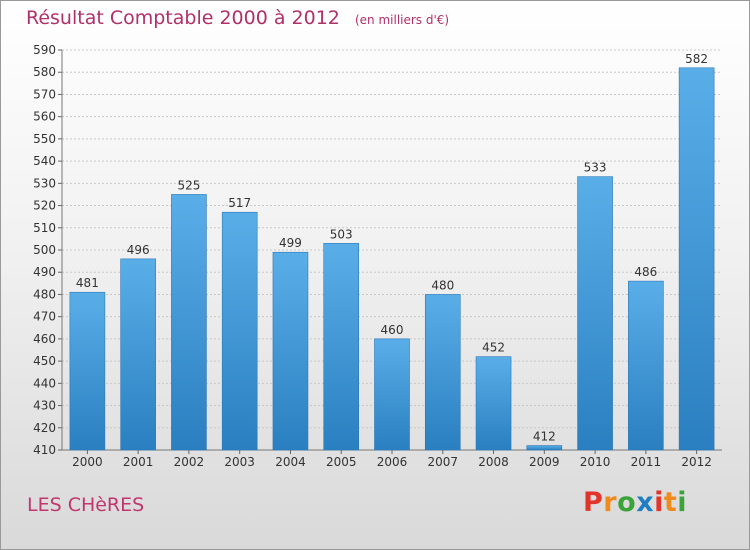  What do you see at coordinates (341, 462) in the screenshot?
I see `x-tick-label: 2005` at bounding box center [341, 462].